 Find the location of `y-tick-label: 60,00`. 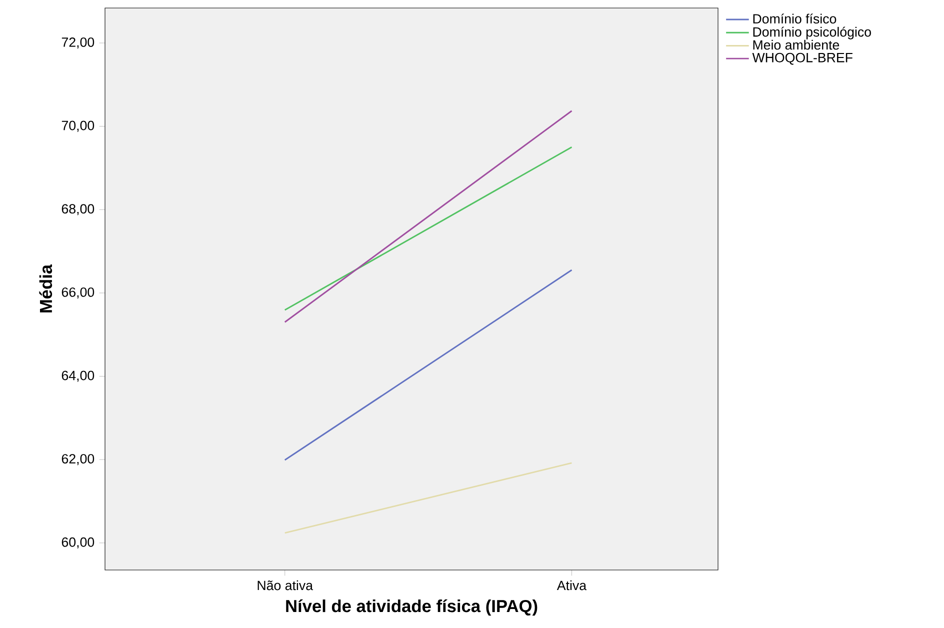

y-tick-label: 60,00 is located at coordinates (78, 542).